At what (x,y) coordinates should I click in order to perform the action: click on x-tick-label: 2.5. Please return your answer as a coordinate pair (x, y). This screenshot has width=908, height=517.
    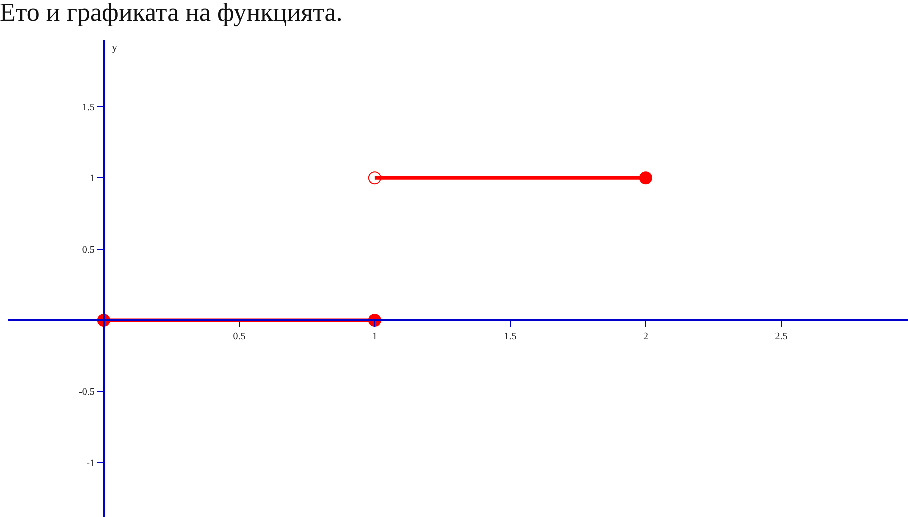
    Looking at the image, I should click on (781, 337).